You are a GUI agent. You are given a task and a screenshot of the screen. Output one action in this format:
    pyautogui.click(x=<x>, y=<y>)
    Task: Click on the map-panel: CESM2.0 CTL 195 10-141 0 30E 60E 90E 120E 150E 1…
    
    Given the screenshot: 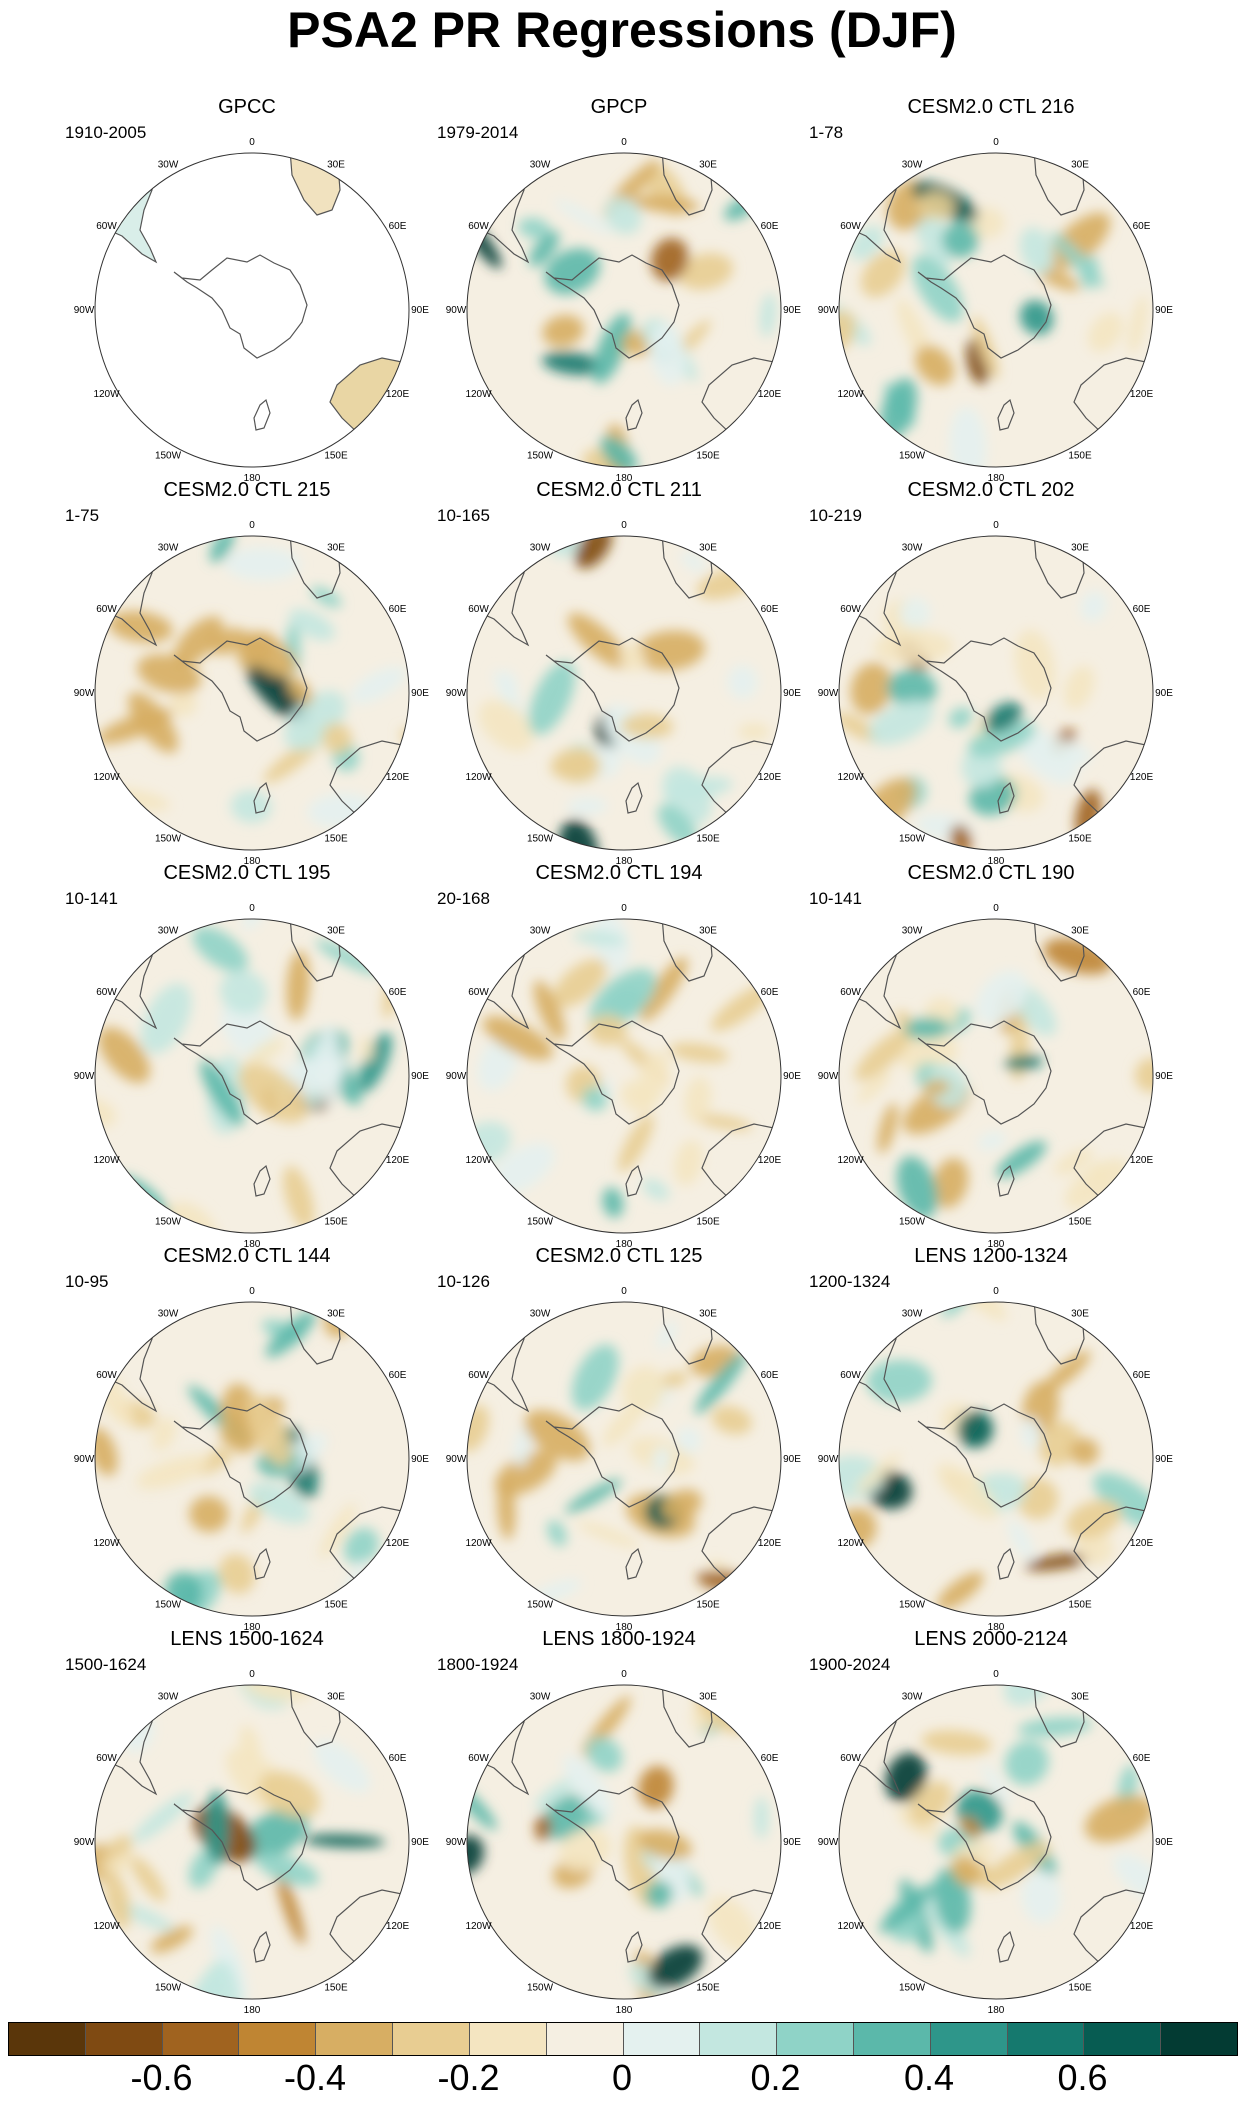 What is the action you would take?
    pyautogui.click(x=247, y=1055)
    